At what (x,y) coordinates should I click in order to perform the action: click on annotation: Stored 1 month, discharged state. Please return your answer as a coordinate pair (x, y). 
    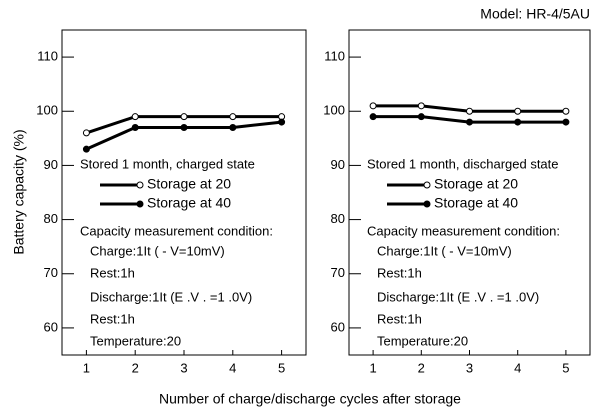
    Looking at the image, I should click on (463, 163).